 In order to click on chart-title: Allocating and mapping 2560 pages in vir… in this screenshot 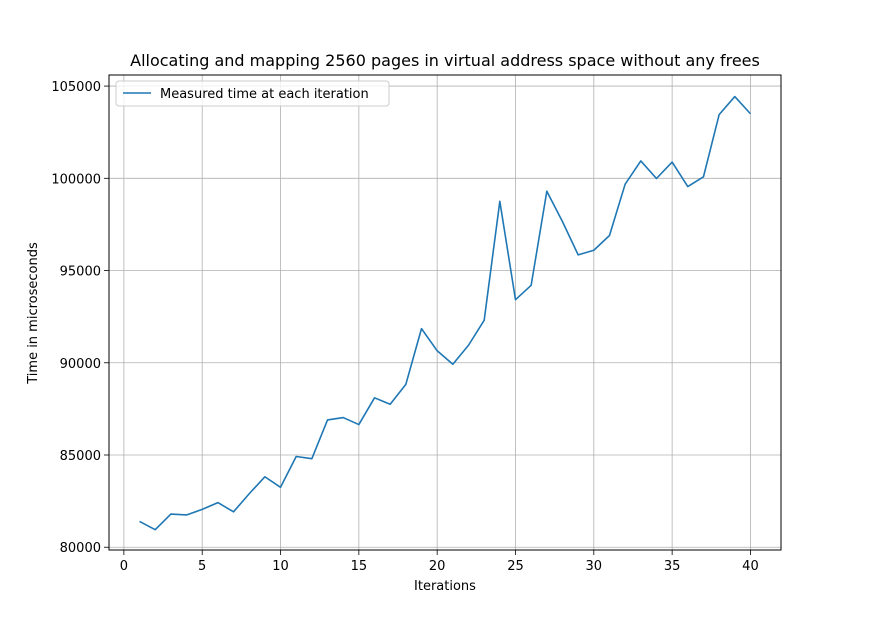, I will do `click(445, 60)`.